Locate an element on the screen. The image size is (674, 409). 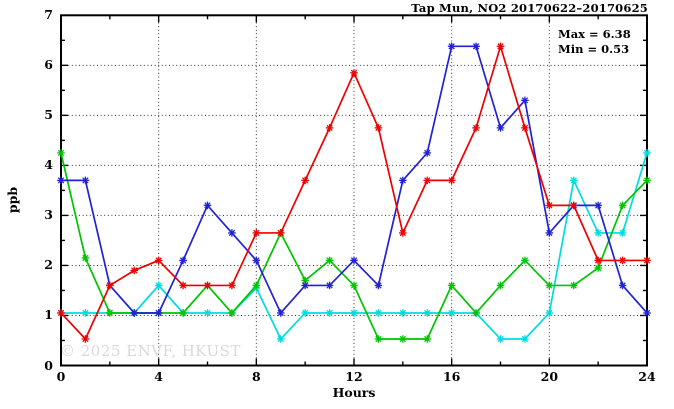
y-tick-label: 2 is located at coordinates (48, 265).